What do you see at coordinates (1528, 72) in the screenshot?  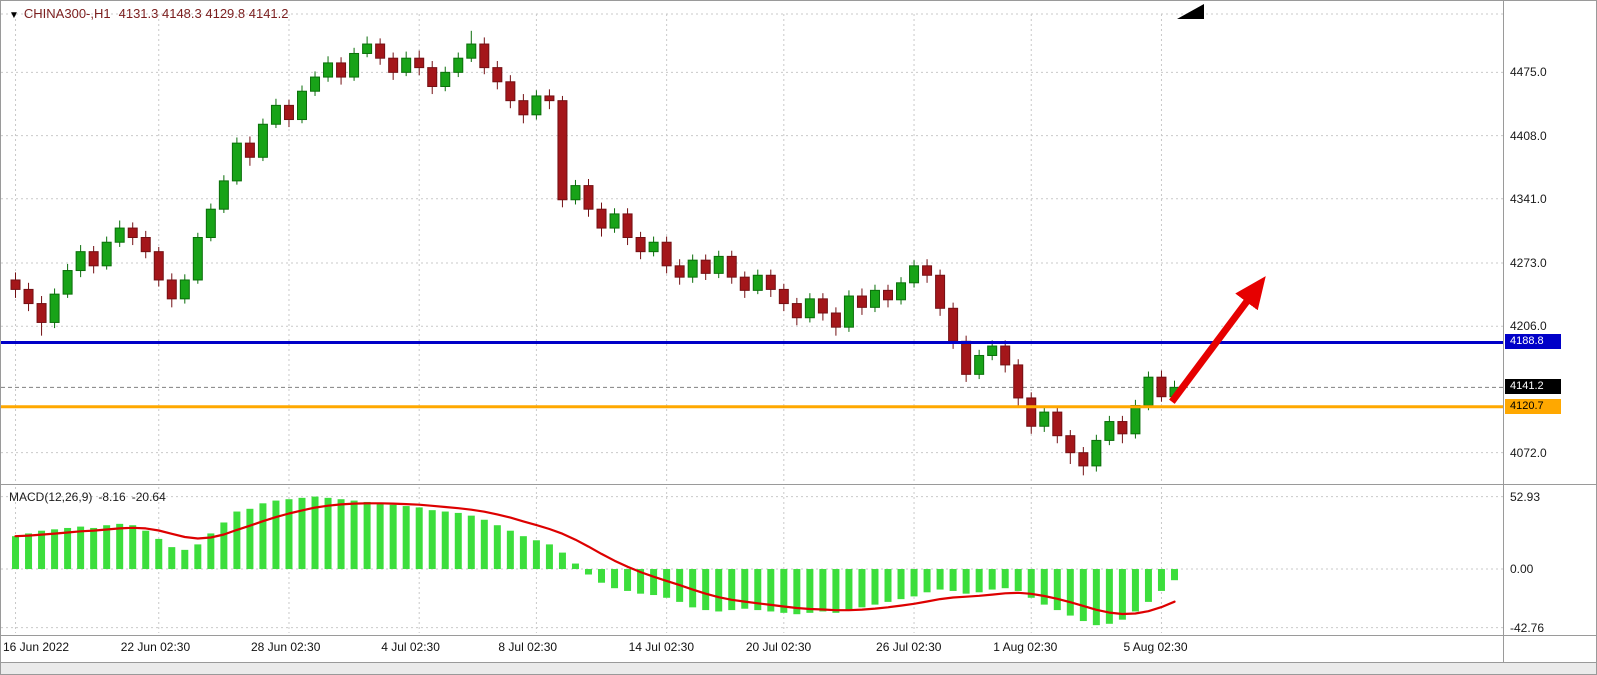 I see `price-tick-label: 4475.0` at bounding box center [1528, 72].